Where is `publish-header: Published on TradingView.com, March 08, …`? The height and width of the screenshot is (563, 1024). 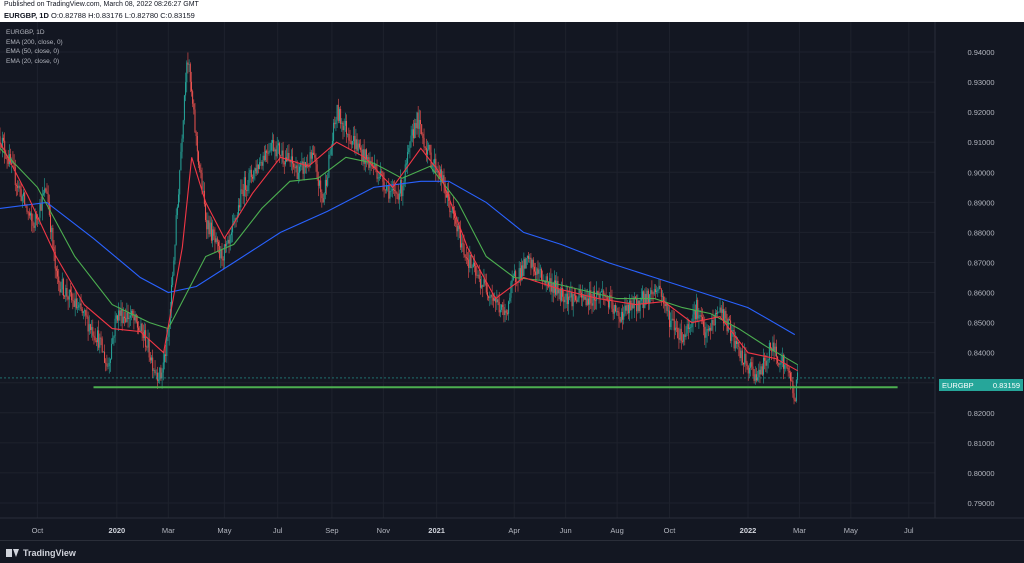
publish-header: Published on TradingView.com, March 08, … is located at coordinates (512, 11).